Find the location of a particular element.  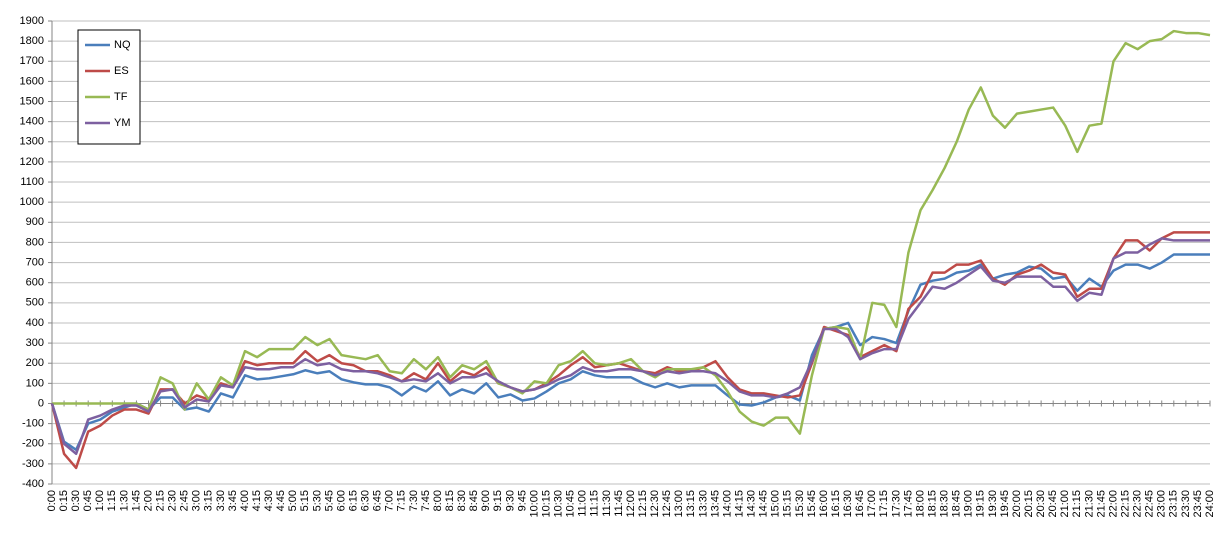

x-tick-label: 21:15 is located at coordinates (1077, 504).